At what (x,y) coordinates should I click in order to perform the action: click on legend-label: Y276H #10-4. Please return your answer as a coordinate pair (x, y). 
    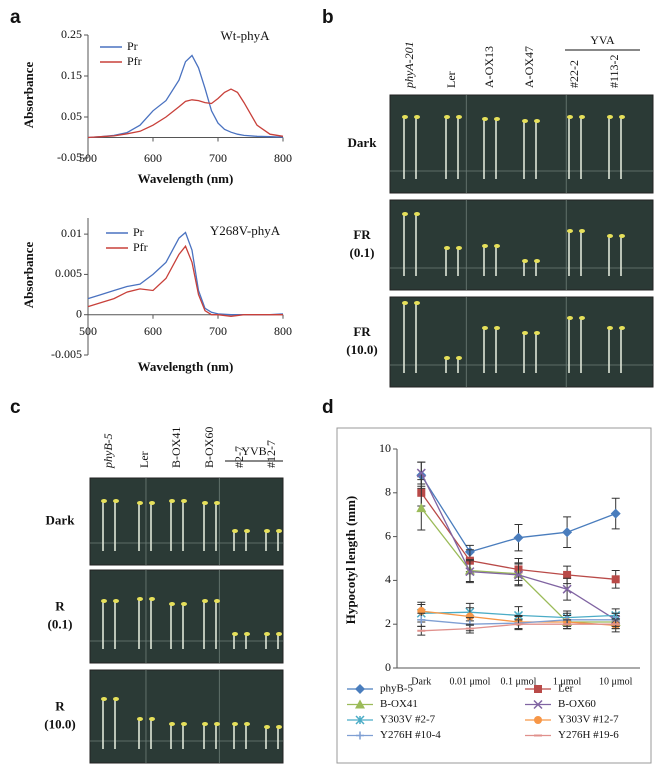
    Looking at the image, I should click on (410, 735).